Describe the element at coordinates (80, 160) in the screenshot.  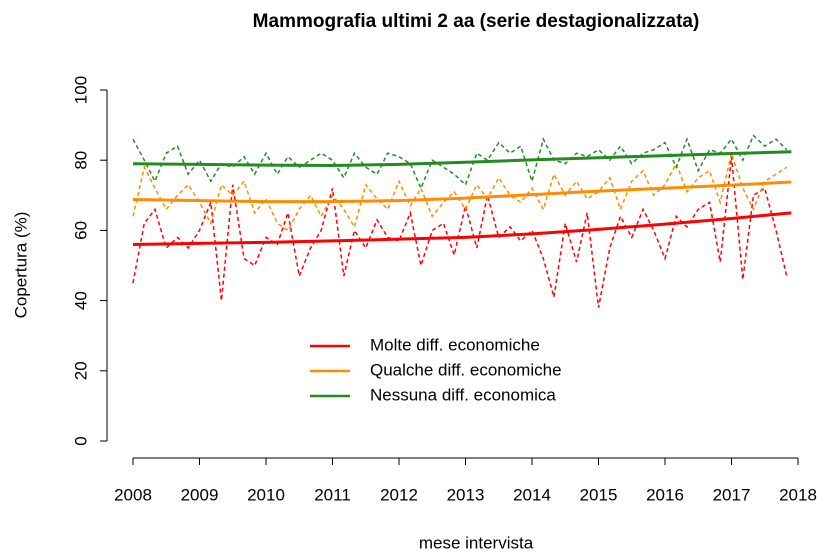
I see `y-tick-label: 80` at that location.